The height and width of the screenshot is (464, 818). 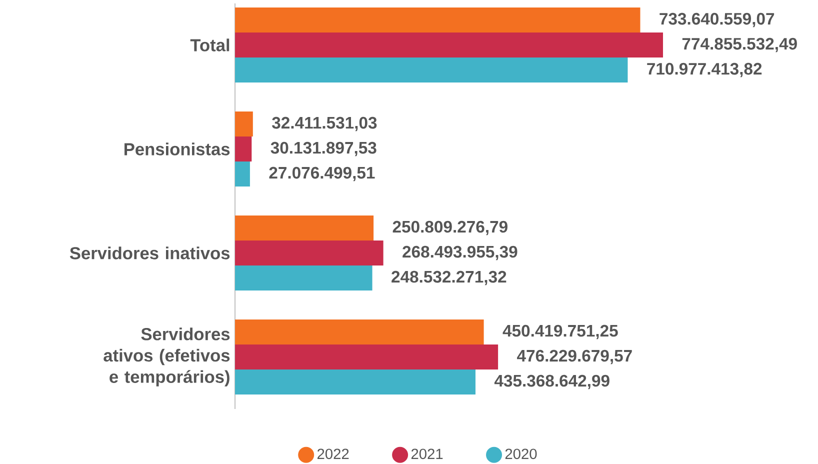 What do you see at coordinates (717, 20) in the screenshot?
I see `data-label: 733.640.559,07` at bounding box center [717, 20].